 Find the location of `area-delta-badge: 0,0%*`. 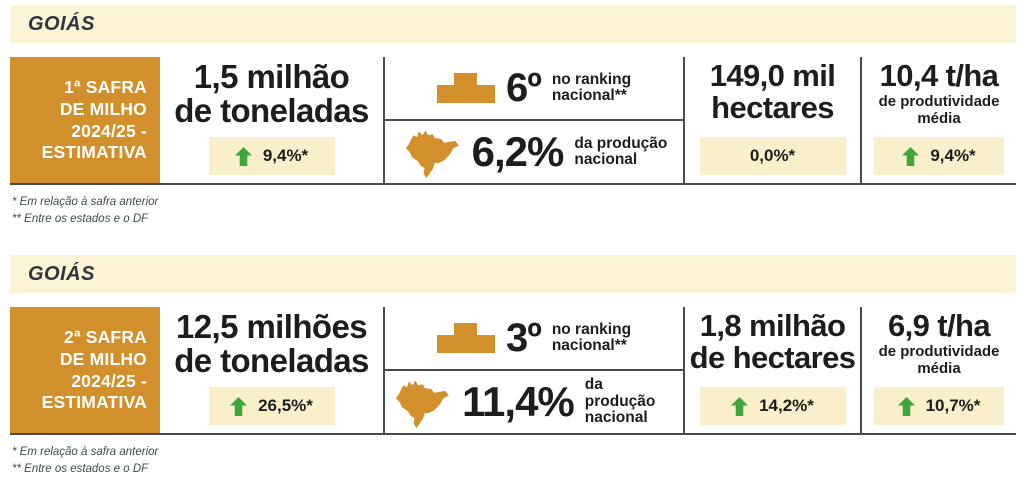

area-delta-badge: 0,0%* is located at coordinates (772, 156).